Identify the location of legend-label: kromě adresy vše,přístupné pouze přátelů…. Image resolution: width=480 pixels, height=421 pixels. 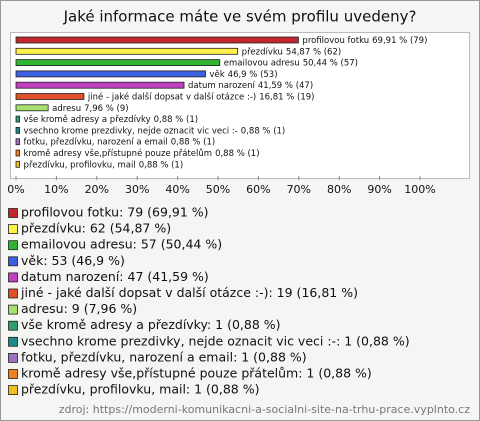
(196, 373).